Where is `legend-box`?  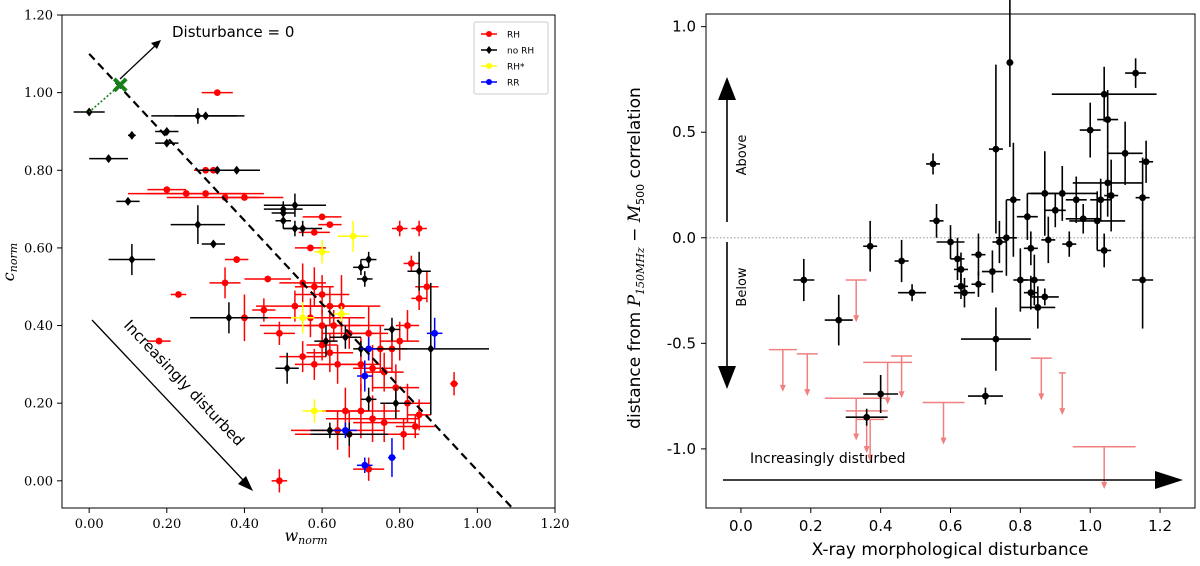 legend-box is located at coordinates (511, 58).